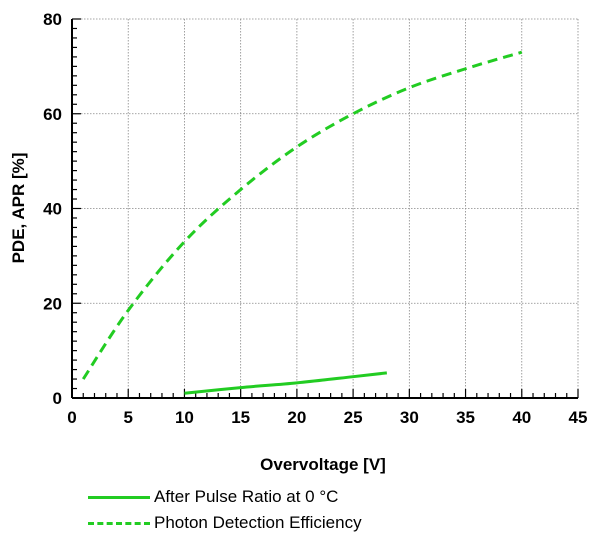 Image resolution: width=593 pixels, height=538 pixels. Describe the element at coordinates (52, 209) in the screenshot. I see `y-tick-label: 40` at that location.